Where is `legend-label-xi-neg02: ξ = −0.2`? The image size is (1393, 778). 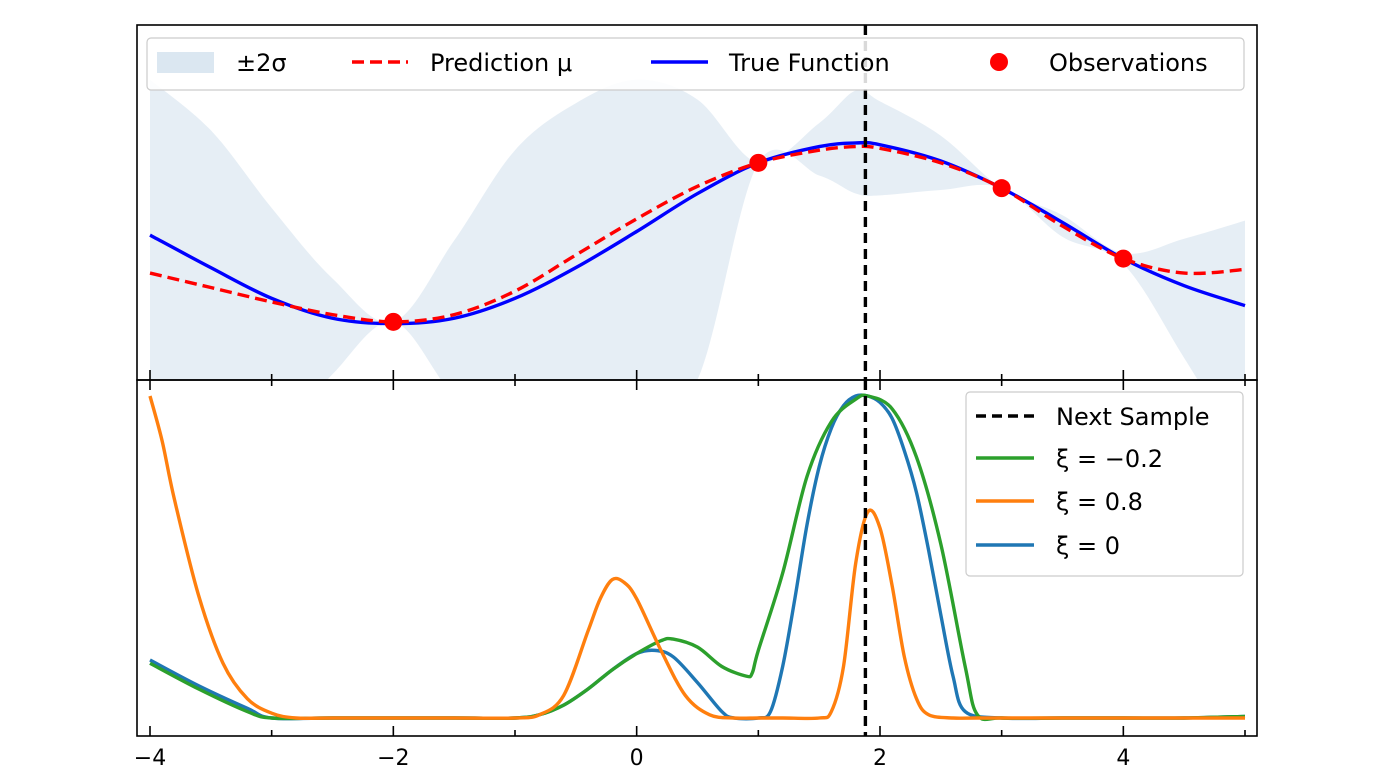
legend-label-xi-neg02: ξ = −0.2 is located at coordinates (1109, 459).